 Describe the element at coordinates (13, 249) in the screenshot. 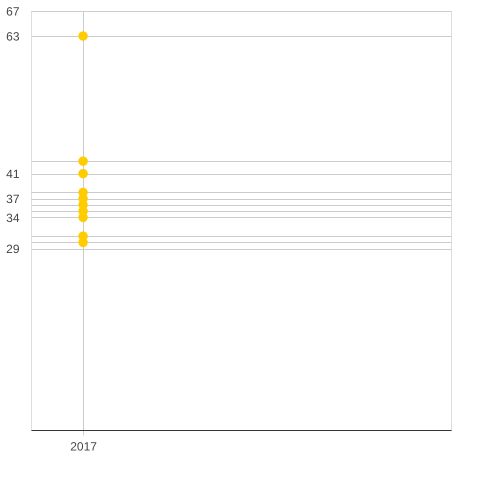

I see `y-tick-label: 29` at that location.